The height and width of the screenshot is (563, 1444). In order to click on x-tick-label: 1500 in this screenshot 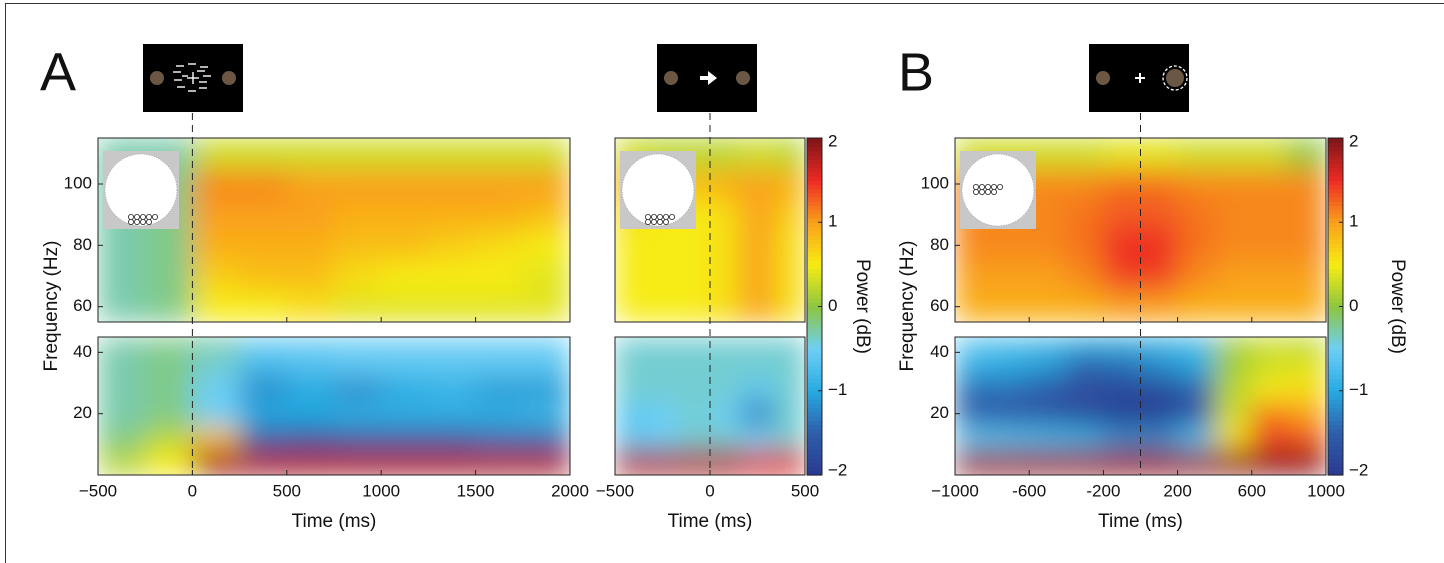, I will do `click(476, 490)`.